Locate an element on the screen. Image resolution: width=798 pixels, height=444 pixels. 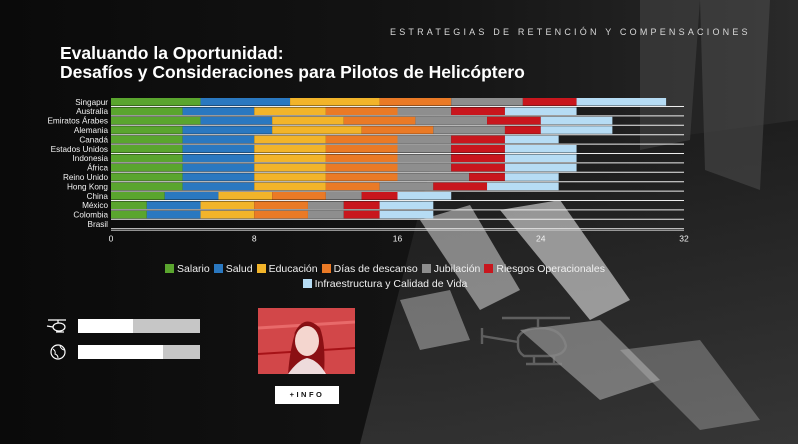
y-tick-label: China is located at coordinates (98, 196).